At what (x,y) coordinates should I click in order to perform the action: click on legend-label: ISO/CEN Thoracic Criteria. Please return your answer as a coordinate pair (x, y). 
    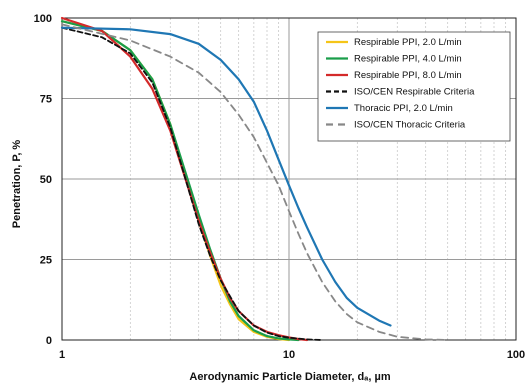
    Looking at the image, I should click on (410, 125).